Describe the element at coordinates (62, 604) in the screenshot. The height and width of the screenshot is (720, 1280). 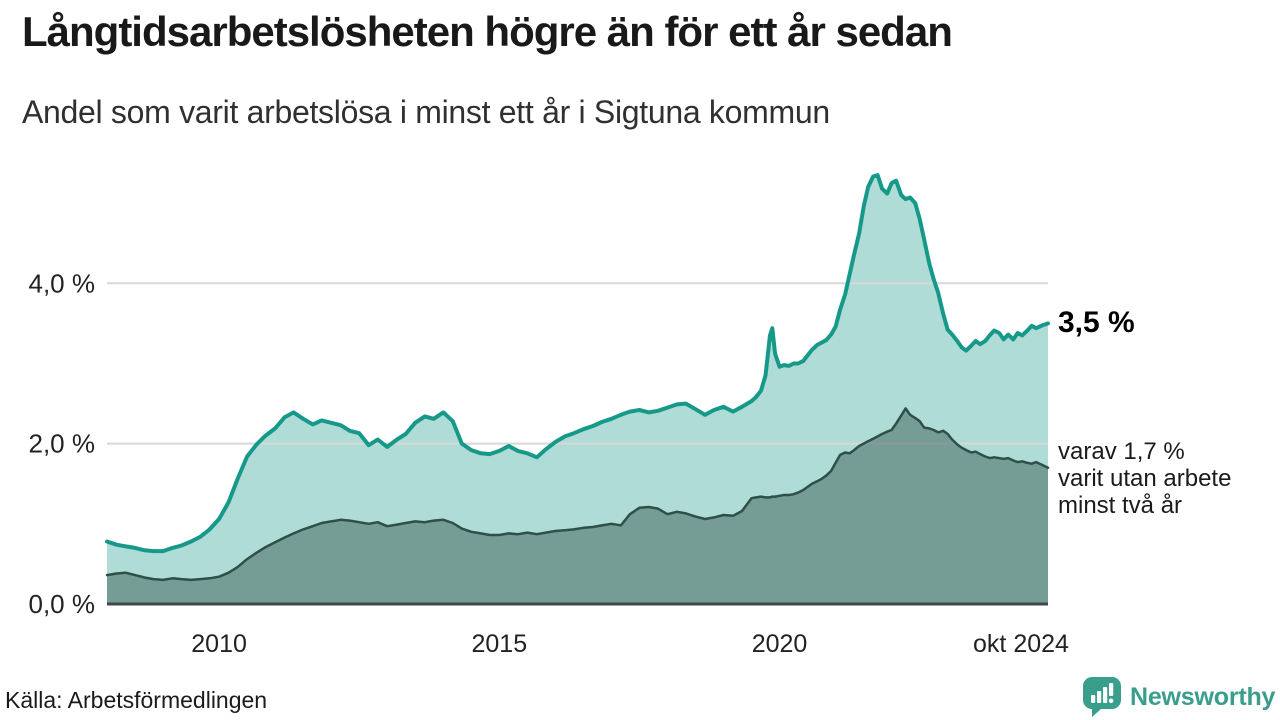
I see `y-tick-label-0,0 %: 0,0 %` at that location.